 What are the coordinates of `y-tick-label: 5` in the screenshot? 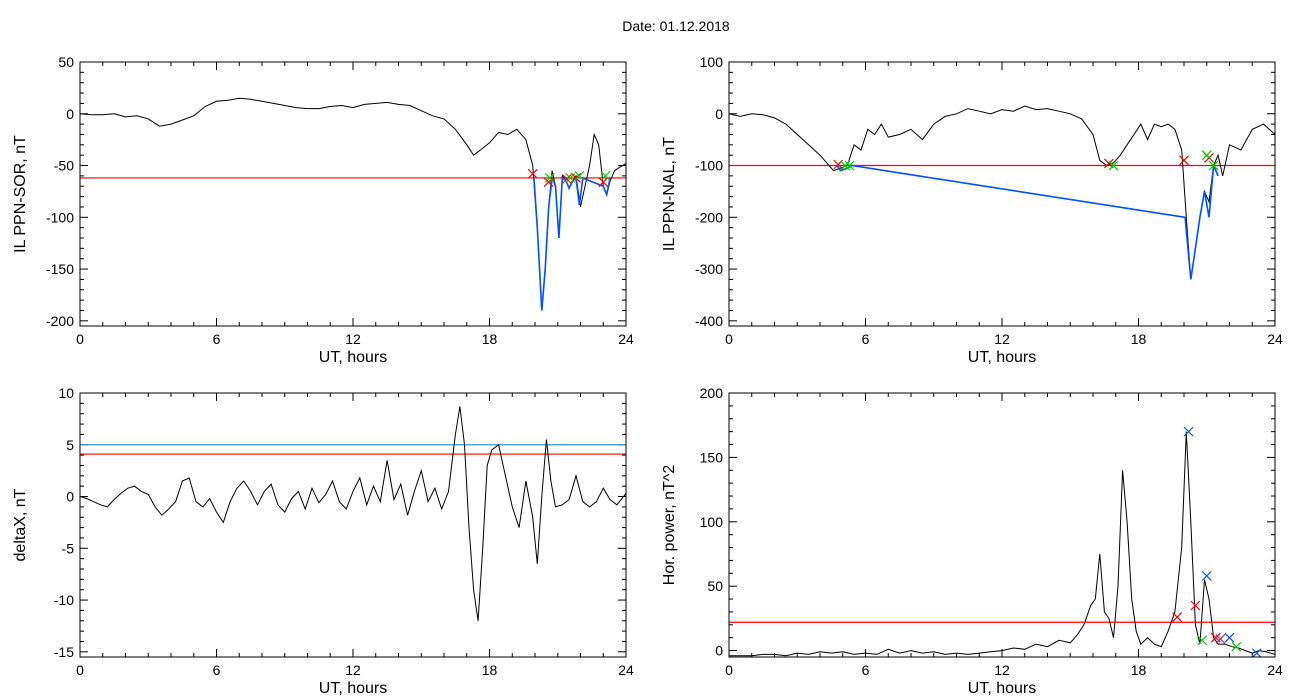 It's located at (70, 445).